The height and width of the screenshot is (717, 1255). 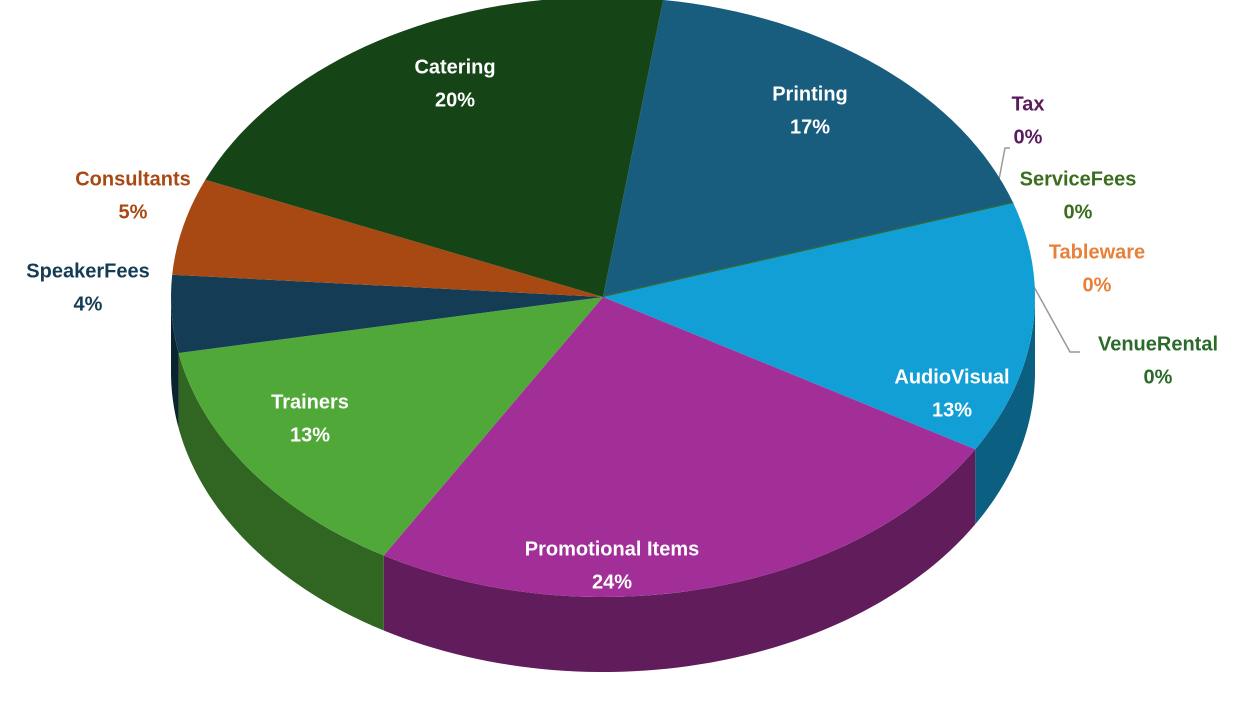 I want to click on slice-label: ServiceFees, so click(x=1078, y=179).